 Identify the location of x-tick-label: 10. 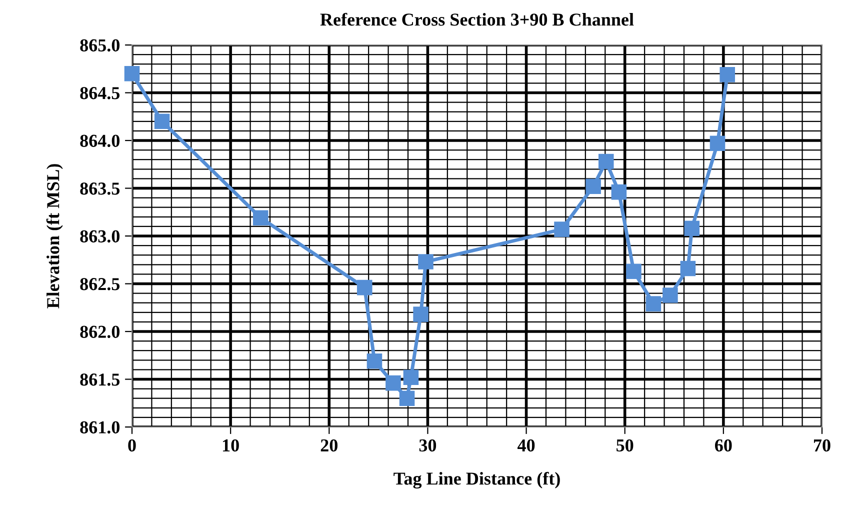
(230, 445).